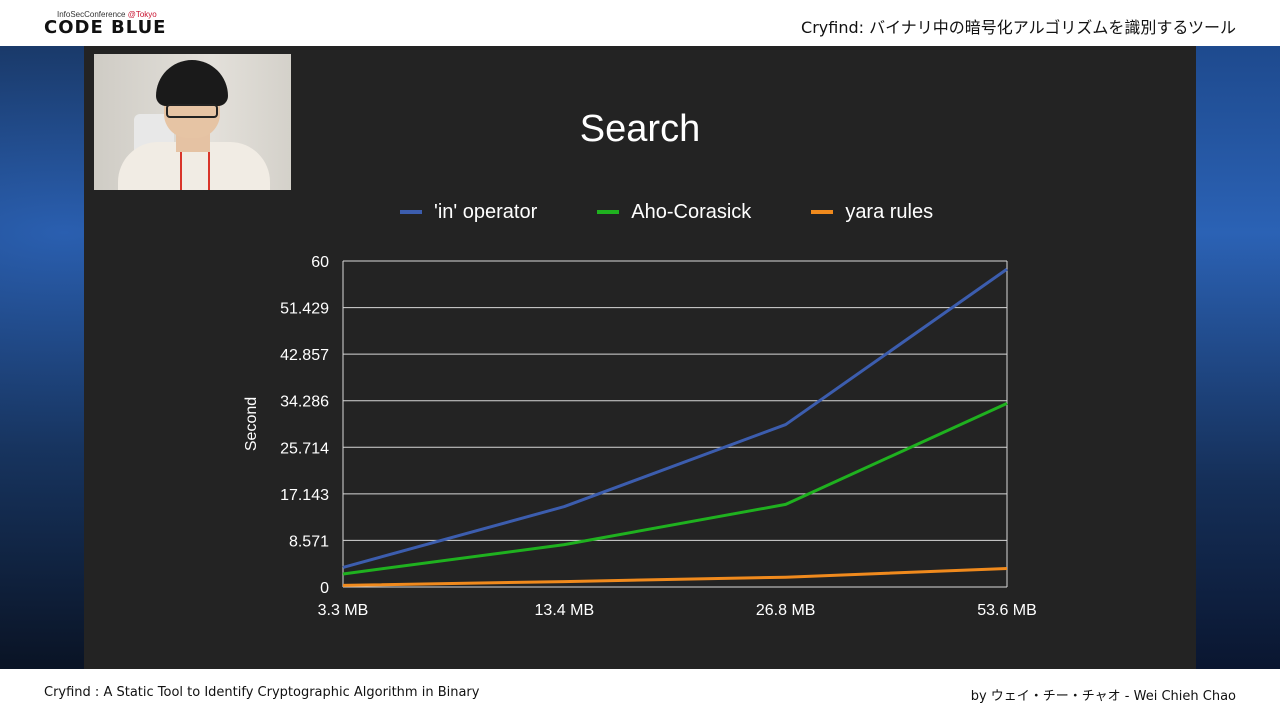 The width and height of the screenshot is (1280, 720). I want to click on y-axis-title: Second, so click(251, 424).